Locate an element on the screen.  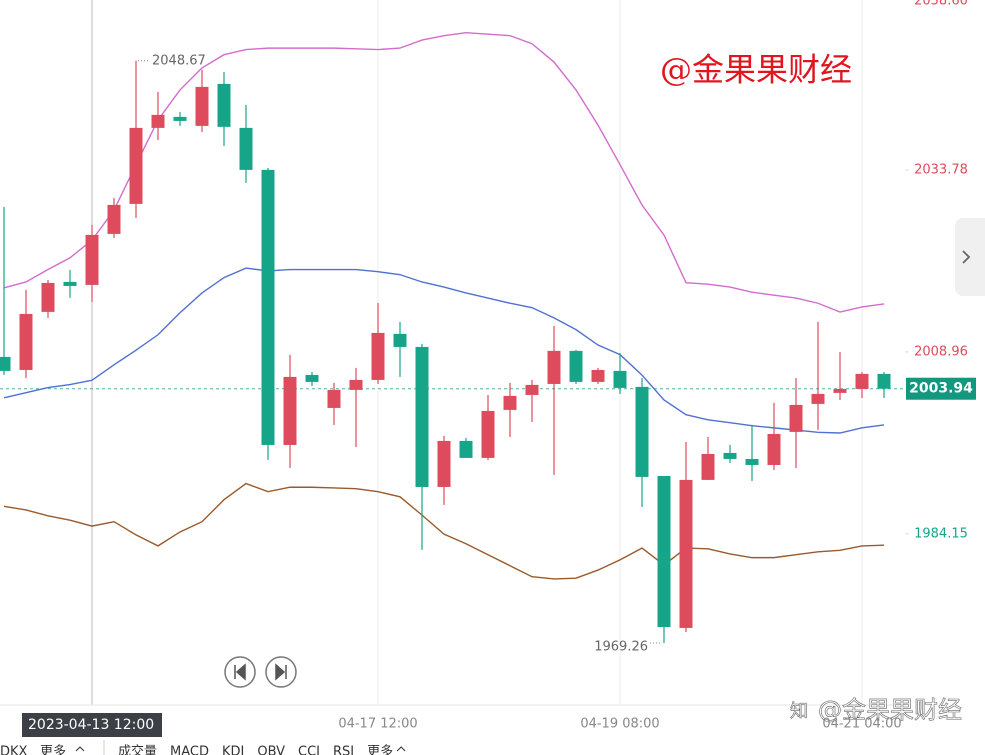
indicator-tab: RSI is located at coordinates (343, 750).